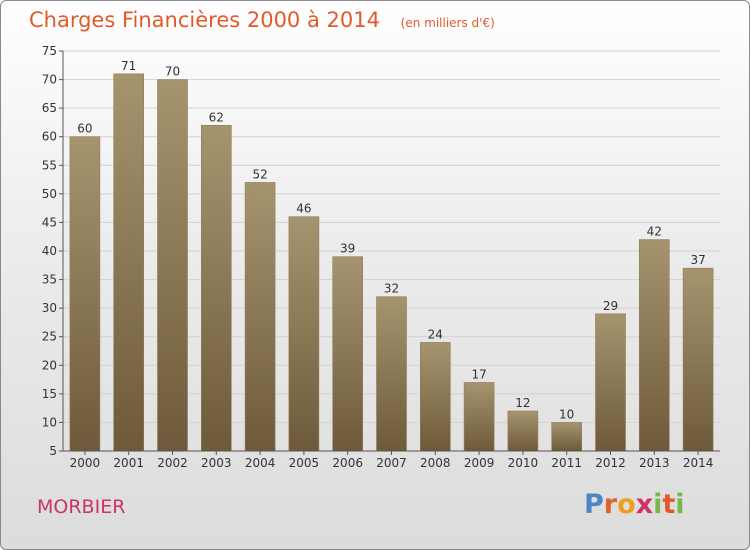  I want to click on x-tick-label: 2003, so click(216, 463).